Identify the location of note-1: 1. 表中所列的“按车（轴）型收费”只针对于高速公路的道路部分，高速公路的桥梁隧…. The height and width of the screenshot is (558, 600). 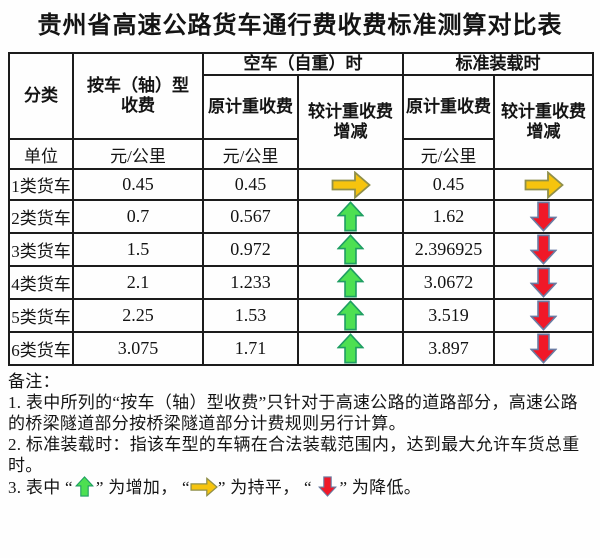
(293, 413).